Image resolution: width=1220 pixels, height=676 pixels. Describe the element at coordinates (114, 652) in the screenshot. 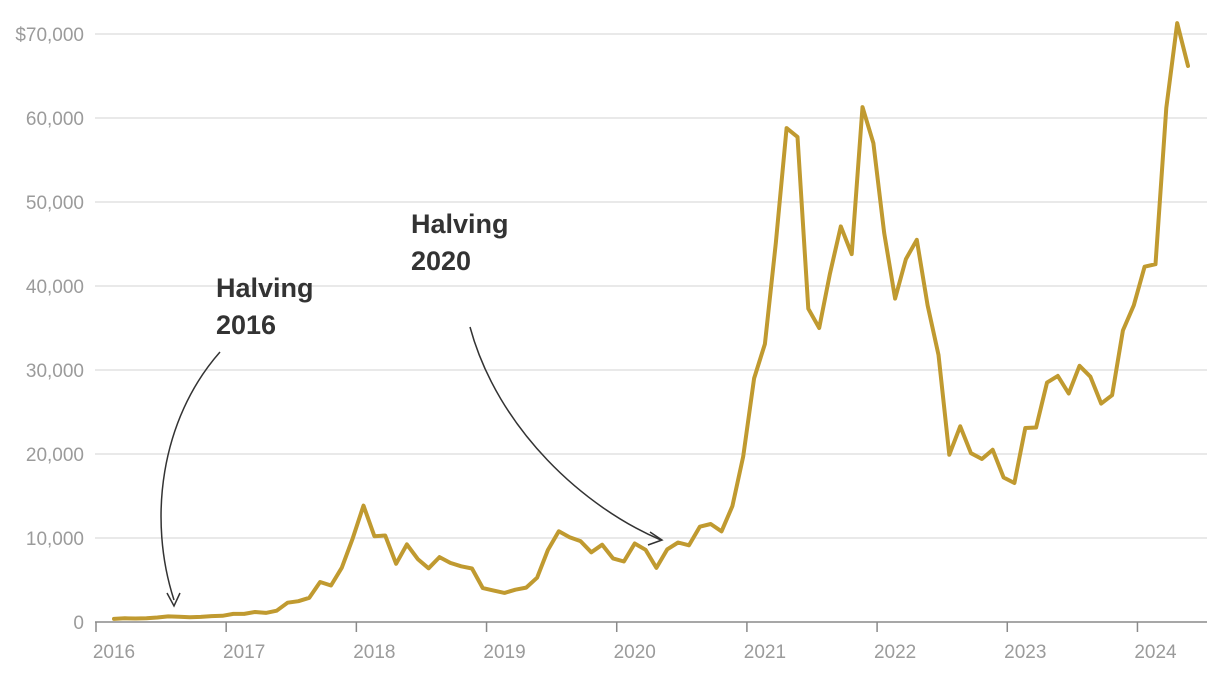

I see `x-tick-label: 2016` at that location.